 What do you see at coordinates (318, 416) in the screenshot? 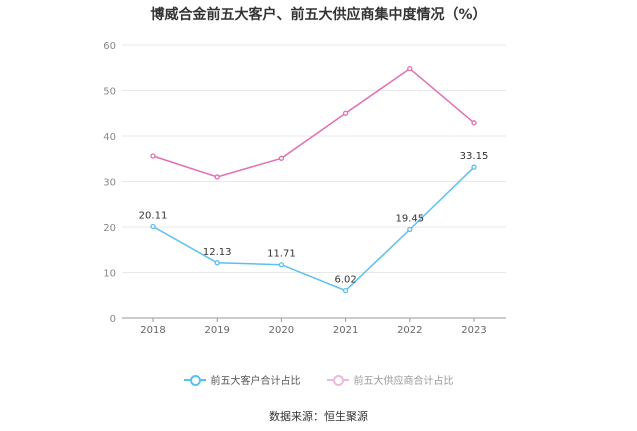
I see `data-source: 数据来源：恒生聚源` at bounding box center [318, 416].